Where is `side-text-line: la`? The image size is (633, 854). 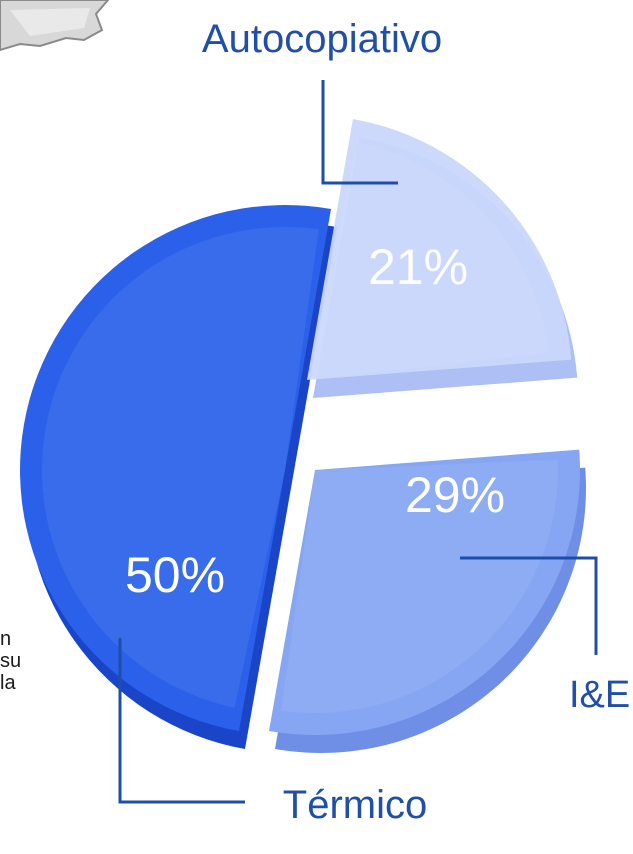 side-text-line: la is located at coordinates (8, 683).